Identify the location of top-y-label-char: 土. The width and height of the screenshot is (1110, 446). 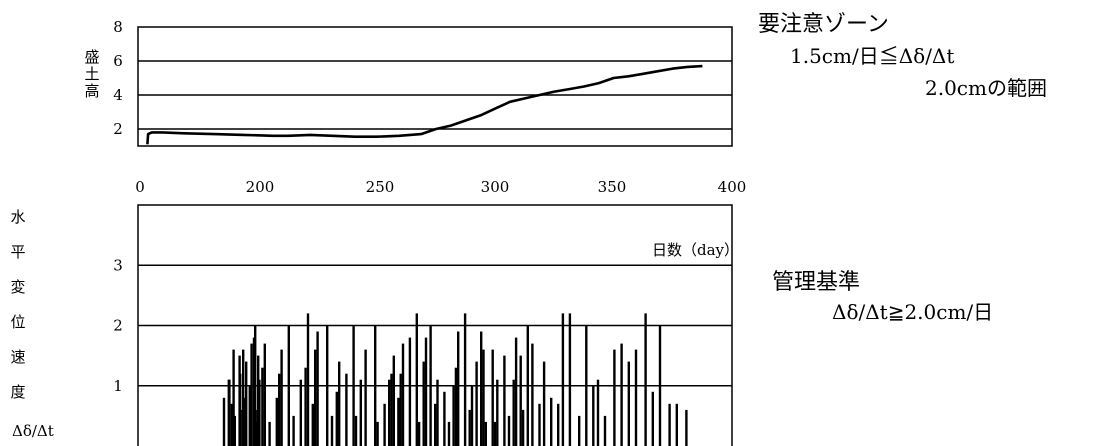
(91, 74).